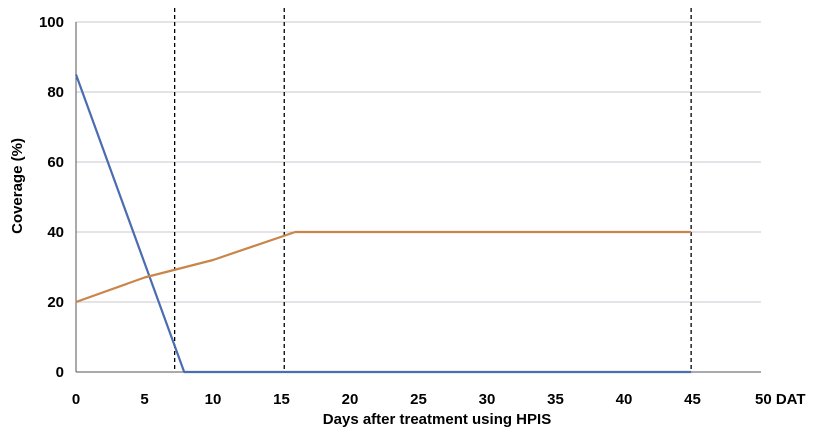 Image resolution: width=821 pixels, height=445 pixels. I want to click on x-tick-label: 30, so click(487, 399).